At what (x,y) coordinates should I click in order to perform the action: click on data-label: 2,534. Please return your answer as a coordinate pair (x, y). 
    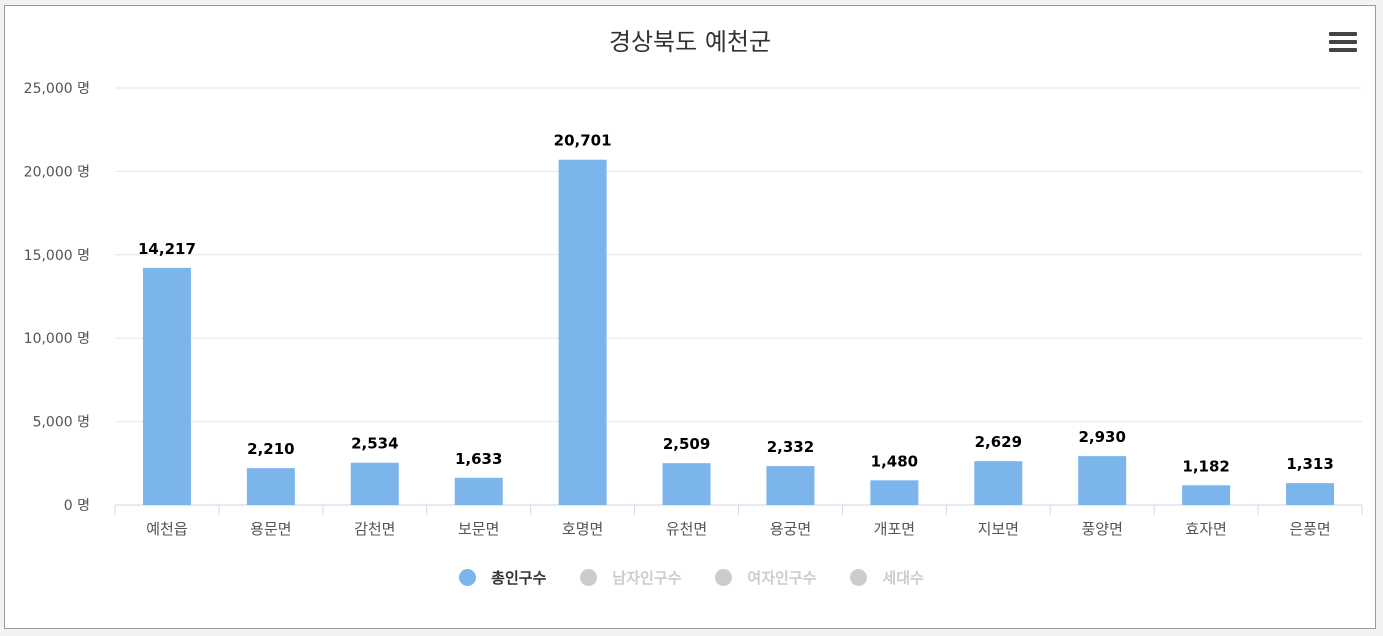
    Looking at the image, I should click on (374, 444).